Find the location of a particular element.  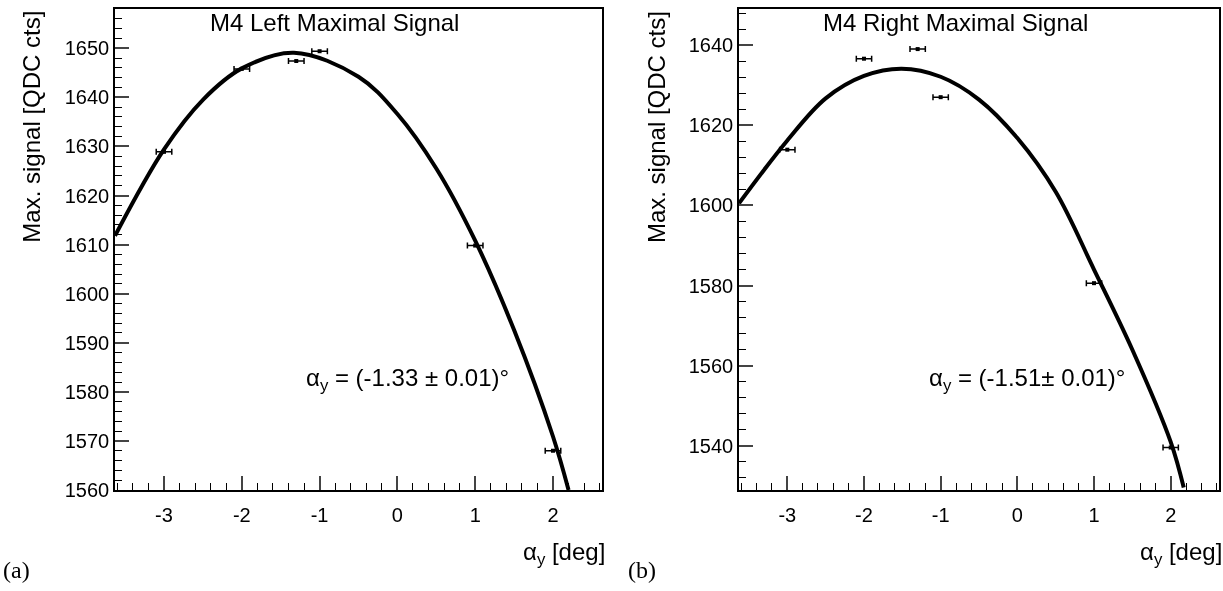

annotation: α$_{y}$ = (-1.33 ± 0.01)° is located at coordinates (408, 380).